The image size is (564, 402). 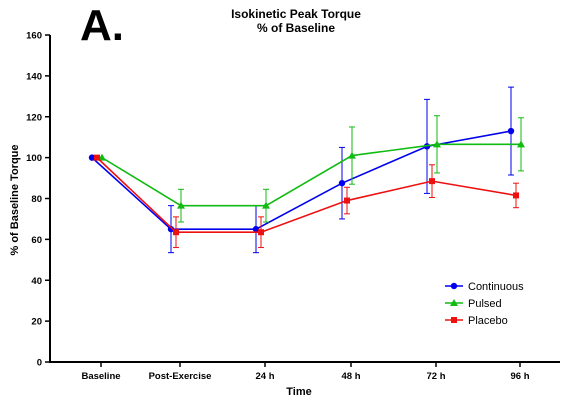 What do you see at coordinates (36, 240) in the screenshot?
I see `y-tick-label: 60` at bounding box center [36, 240].